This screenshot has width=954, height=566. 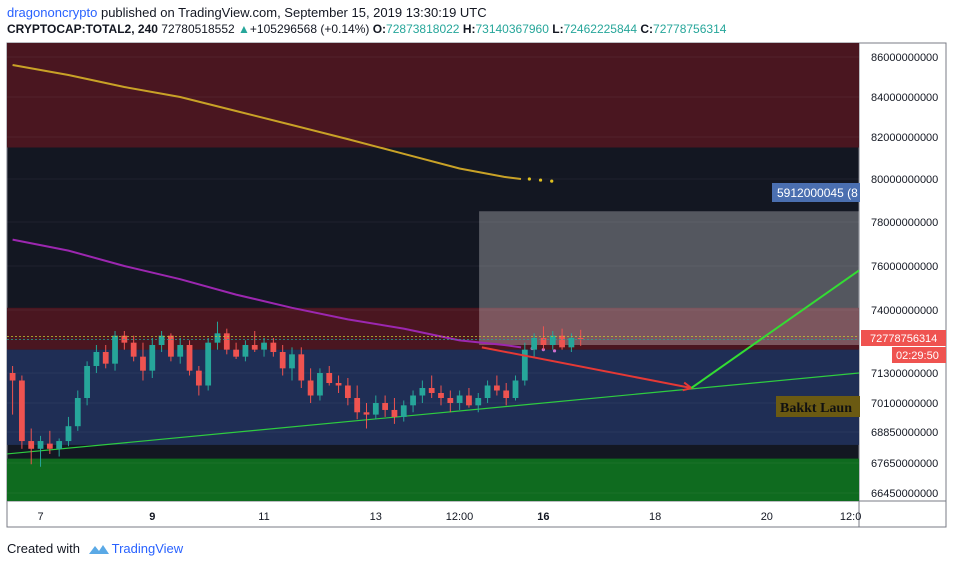 What do you see at coordinates (460, 517) in the screenshot?
I see `x-tick-label: 12:00` at bounding box center [460, 517].